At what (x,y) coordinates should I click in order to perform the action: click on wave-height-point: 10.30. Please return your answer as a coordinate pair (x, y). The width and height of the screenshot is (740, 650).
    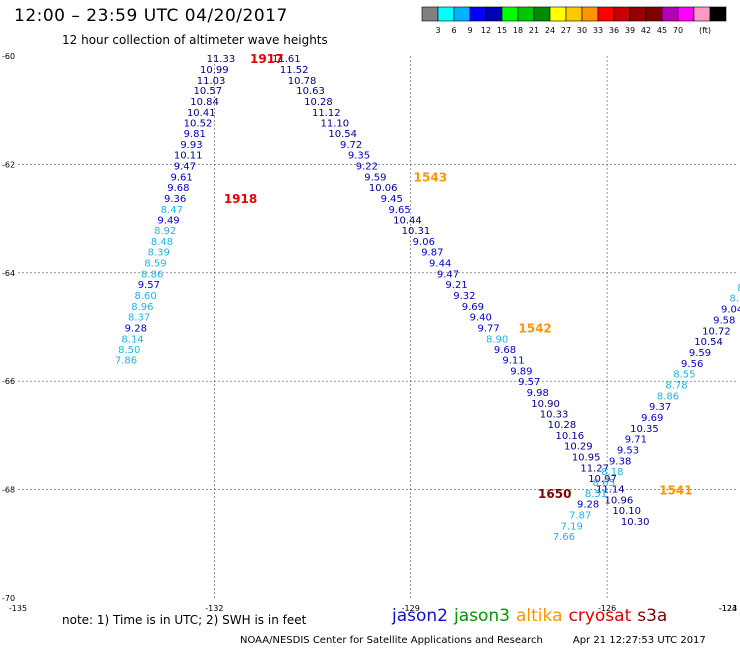
    Looking at the image, I should click on (635, 522).